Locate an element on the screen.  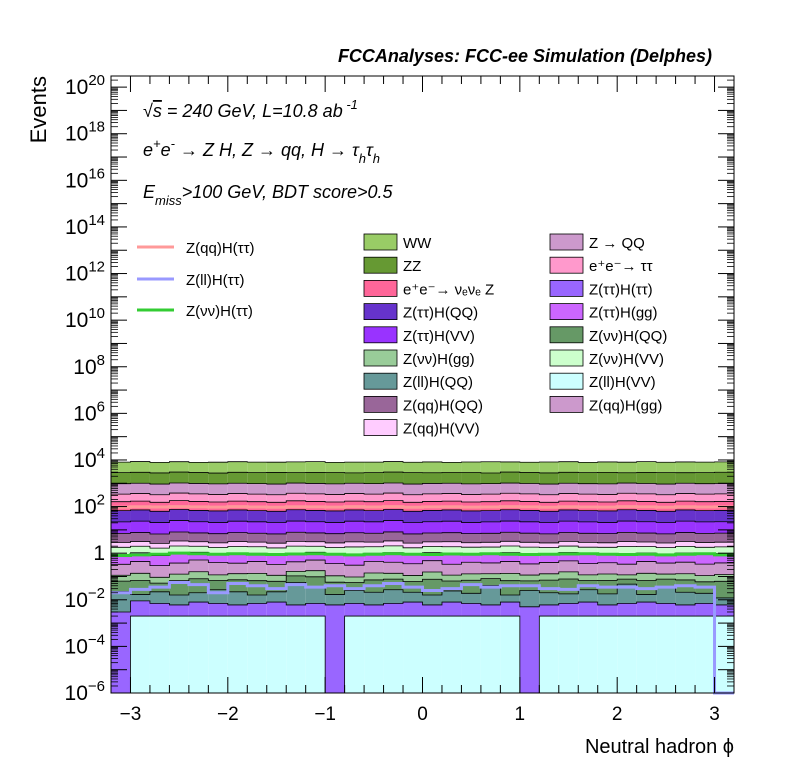
annotation-text: s is located at coordinates (157, 111).